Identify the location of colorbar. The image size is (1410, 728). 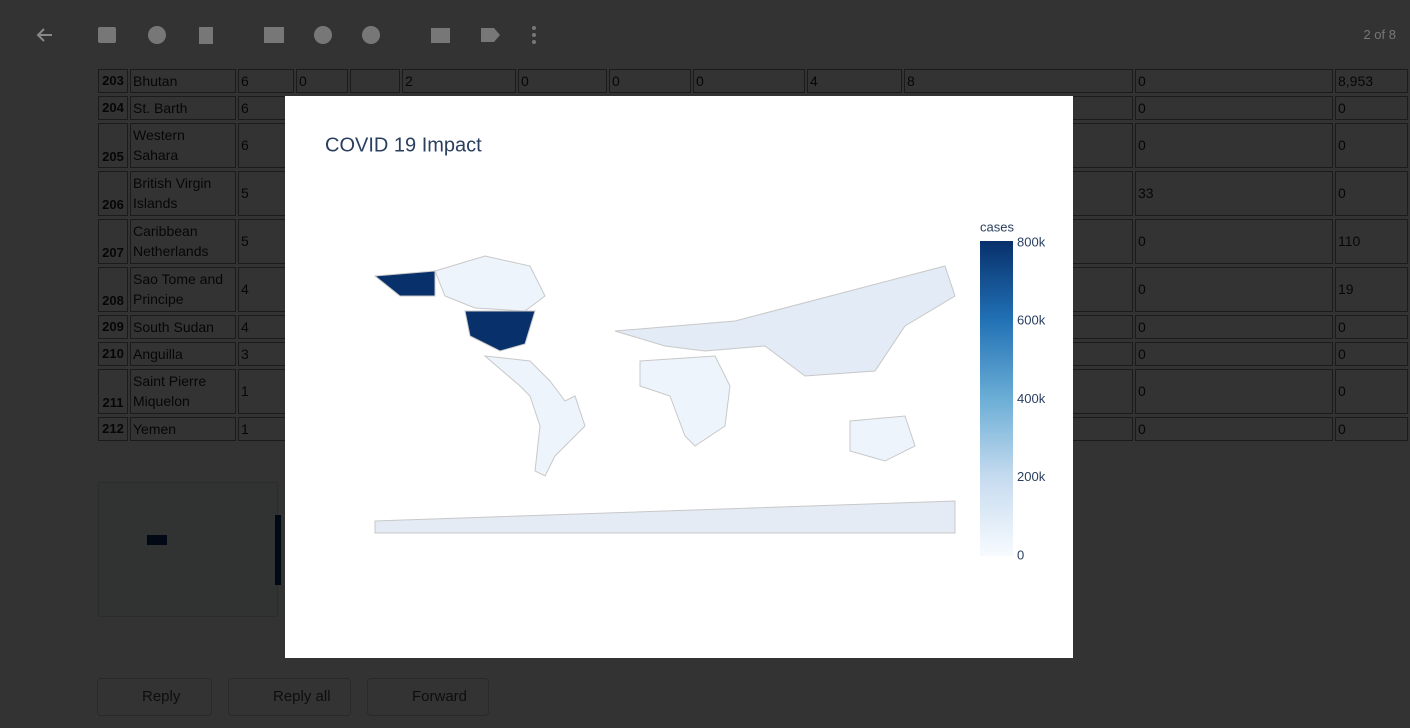
(996, 398).